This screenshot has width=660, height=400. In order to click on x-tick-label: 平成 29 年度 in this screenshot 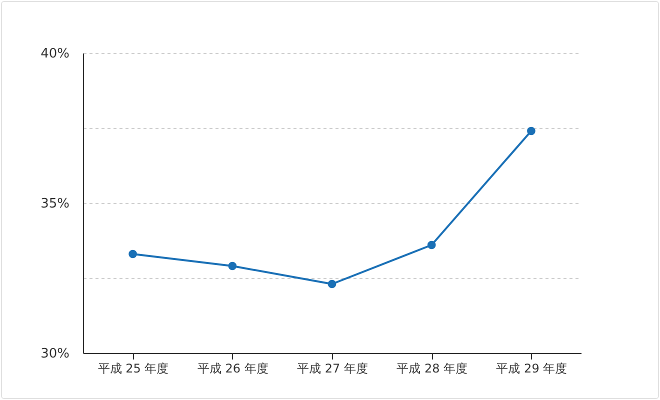, I will do `click(532, 369)`.